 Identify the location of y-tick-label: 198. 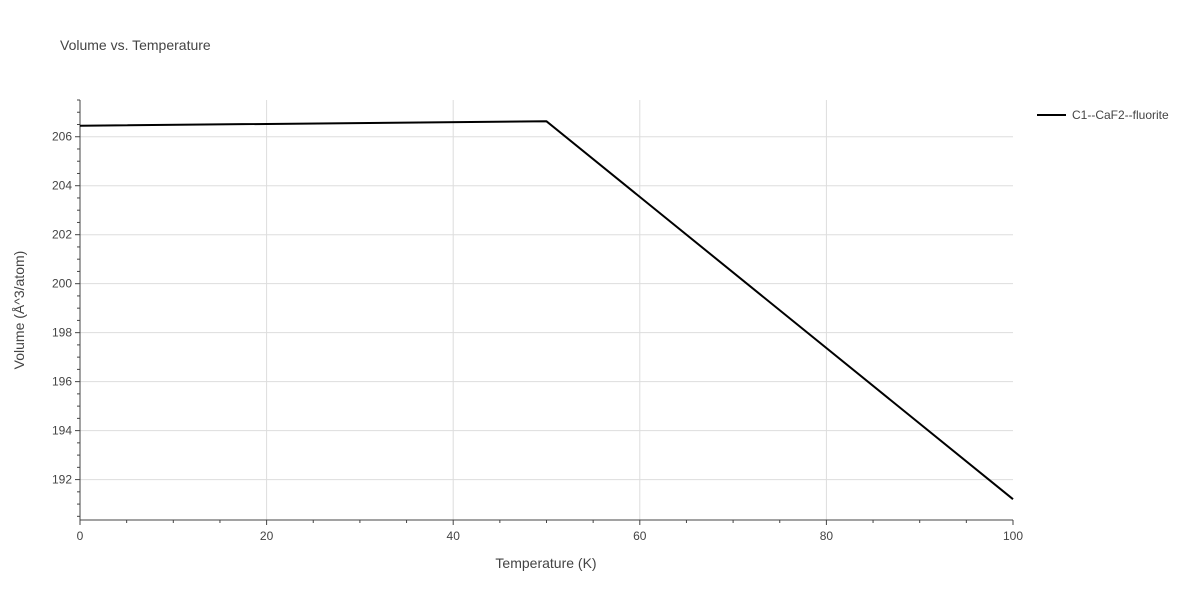
(62, 333).